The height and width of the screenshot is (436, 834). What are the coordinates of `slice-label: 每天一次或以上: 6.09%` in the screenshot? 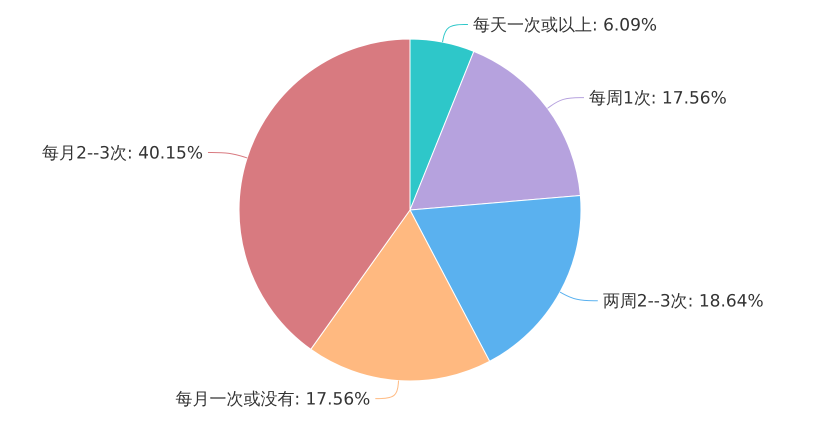 It's located at (565, 25).